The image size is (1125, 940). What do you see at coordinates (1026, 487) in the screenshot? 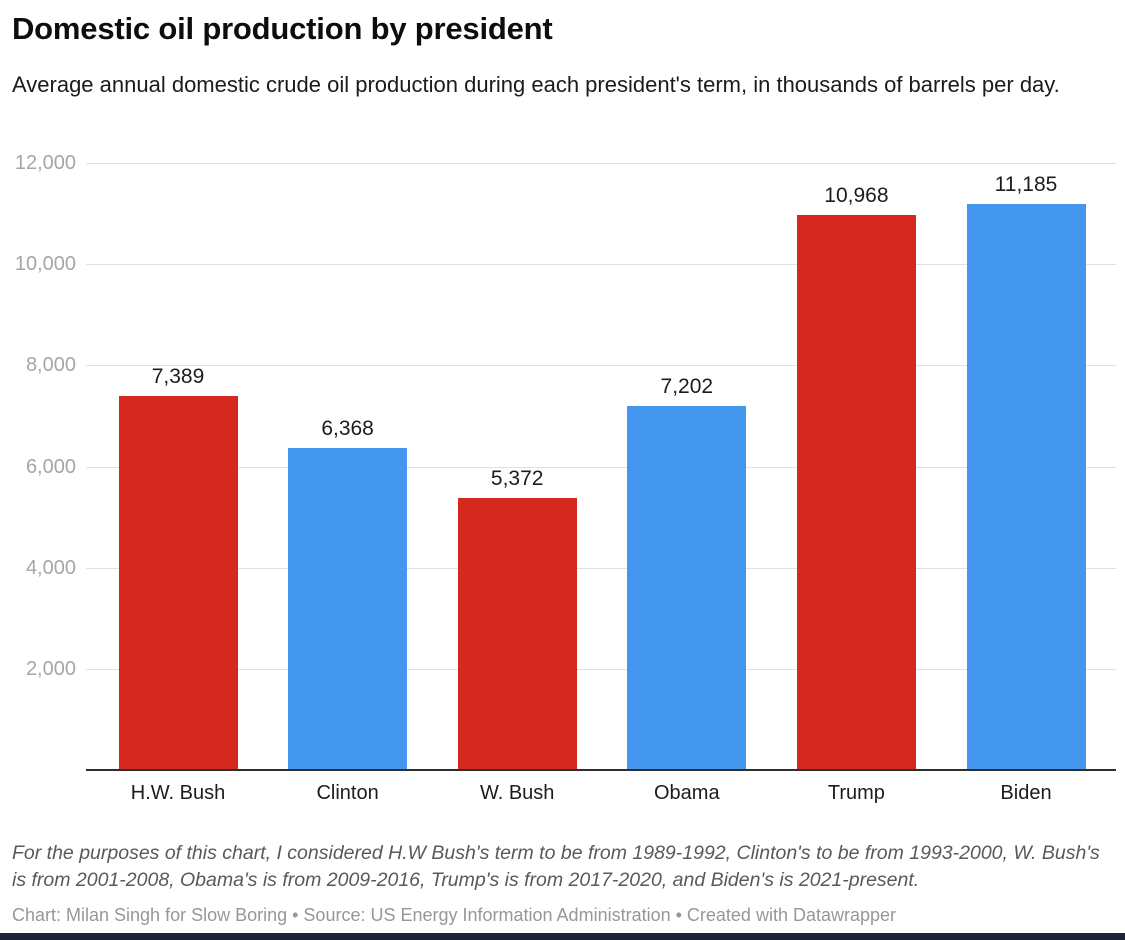
I see `bar-biden` at bounding box center [1026, 487].